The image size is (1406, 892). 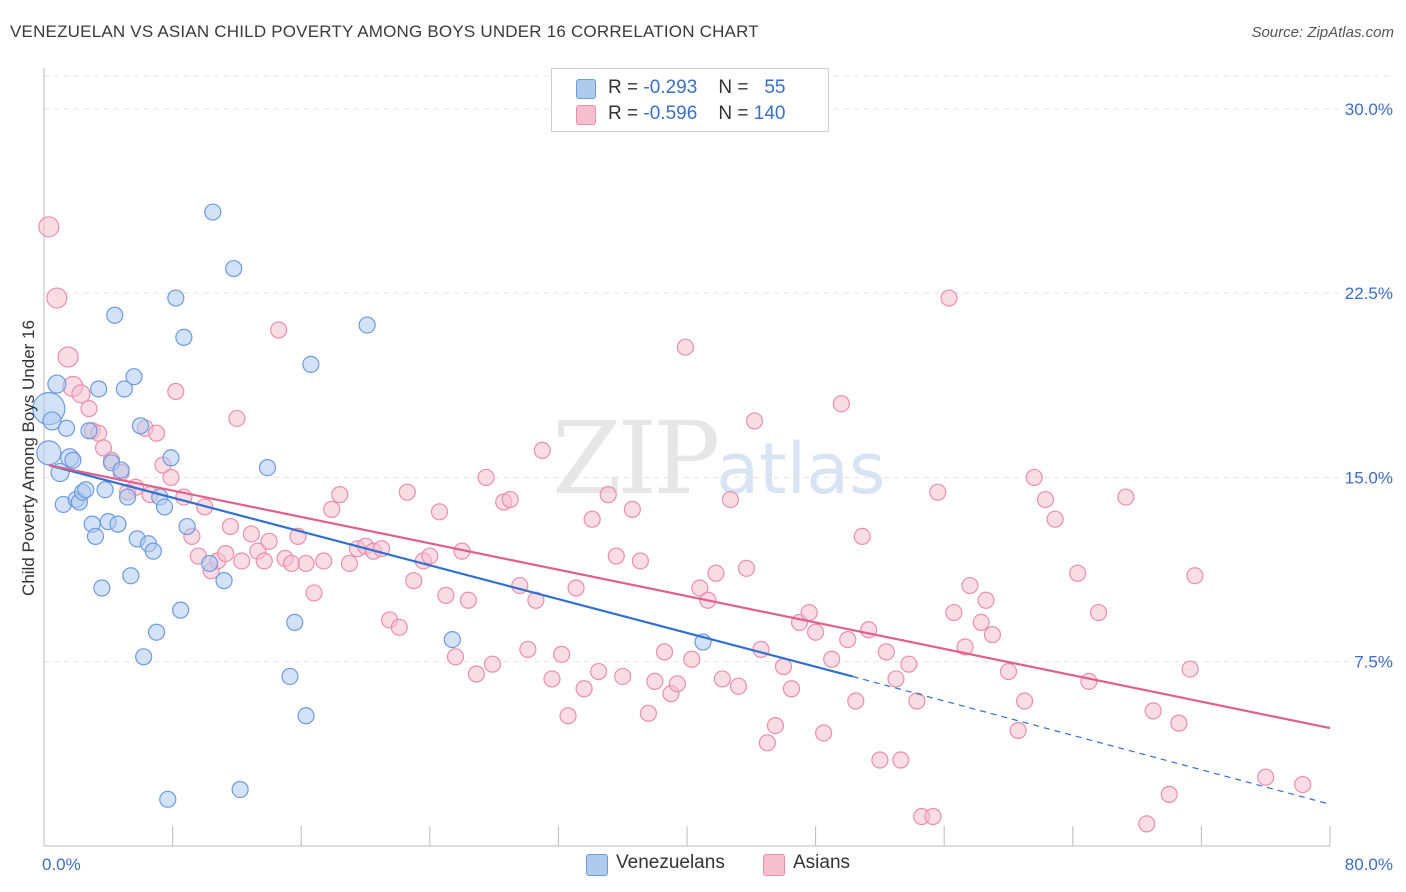 I want to click on bottom-legend-swatch-venezuelans, so click(x=597, y=865).